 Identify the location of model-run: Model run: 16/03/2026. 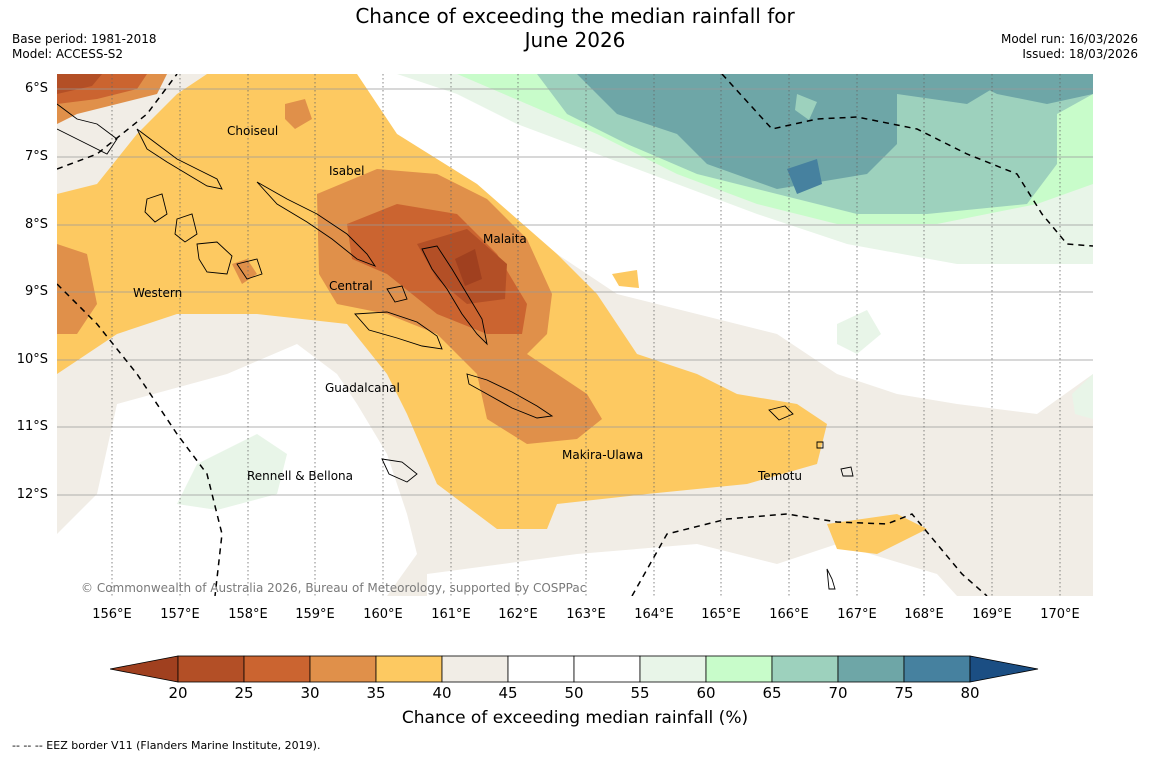
(1069, 39).